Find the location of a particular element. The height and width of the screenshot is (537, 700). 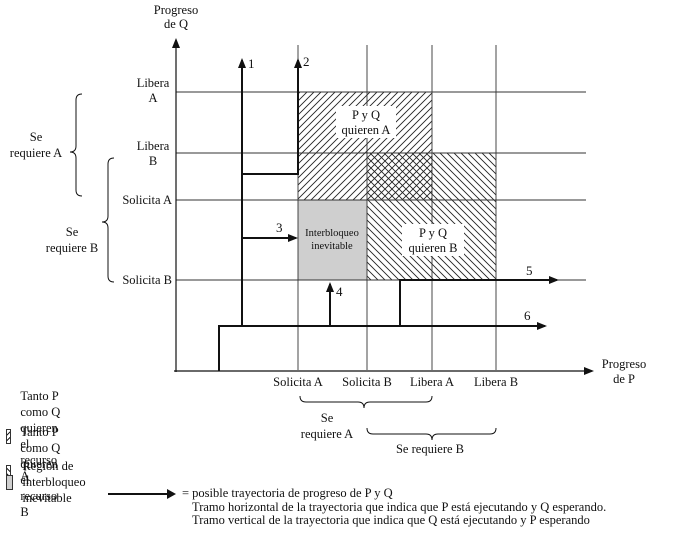

y-tick-libera-b-1: Libera is located at coordinates (153, 146).